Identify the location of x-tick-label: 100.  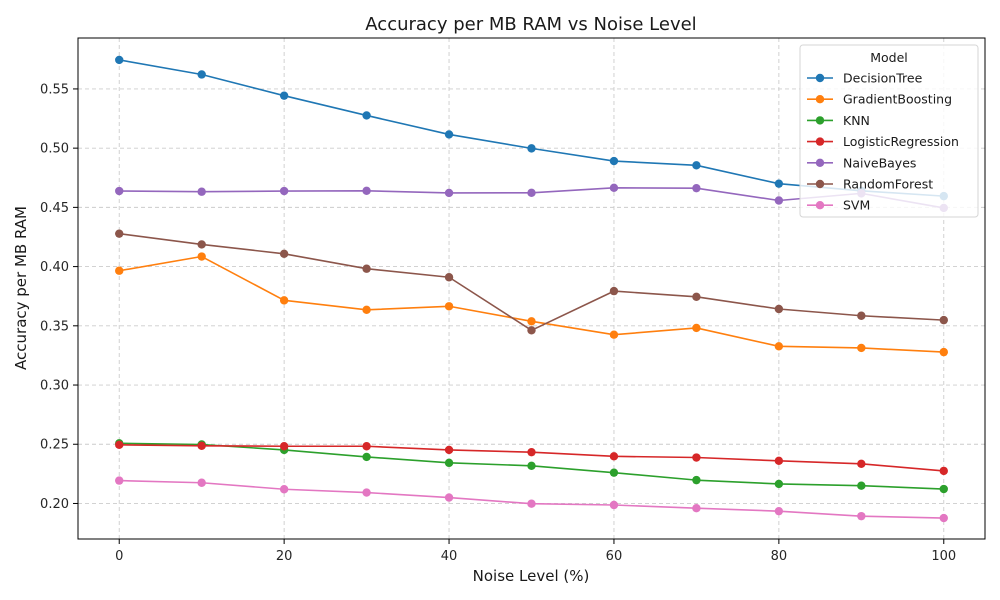
(943, 556).